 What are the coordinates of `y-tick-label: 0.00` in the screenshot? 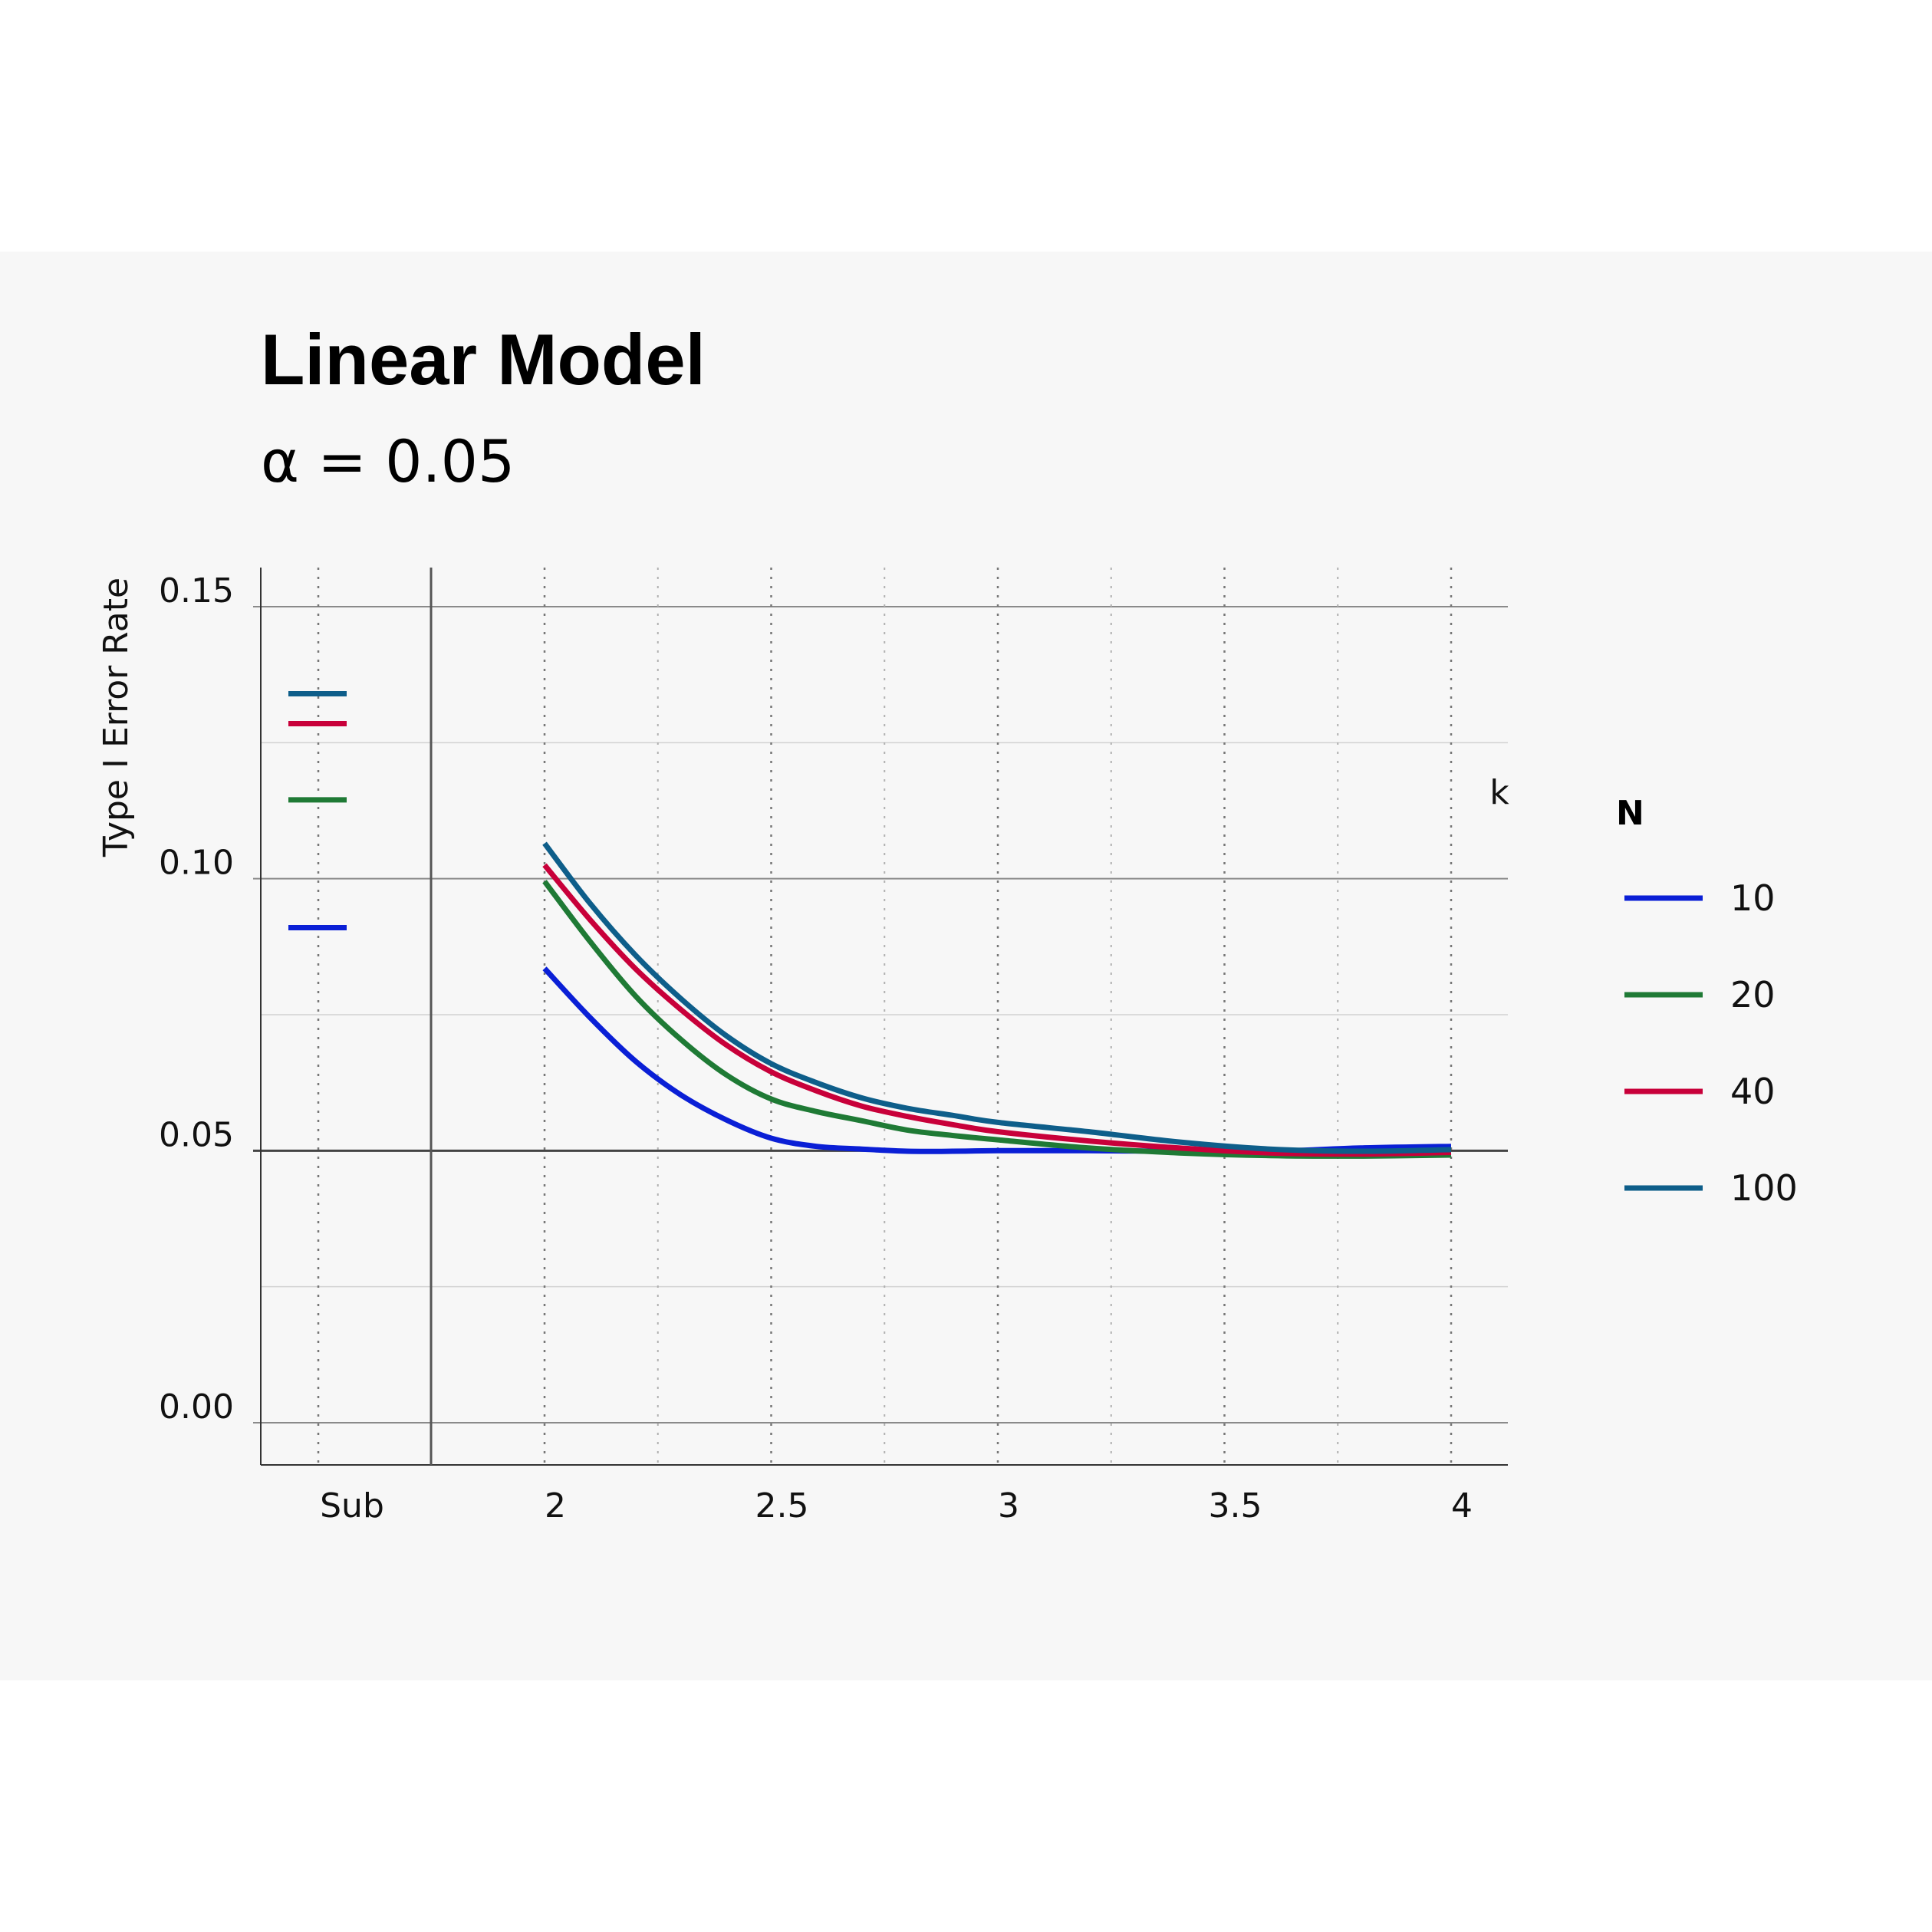 It's located at (196, 1407).